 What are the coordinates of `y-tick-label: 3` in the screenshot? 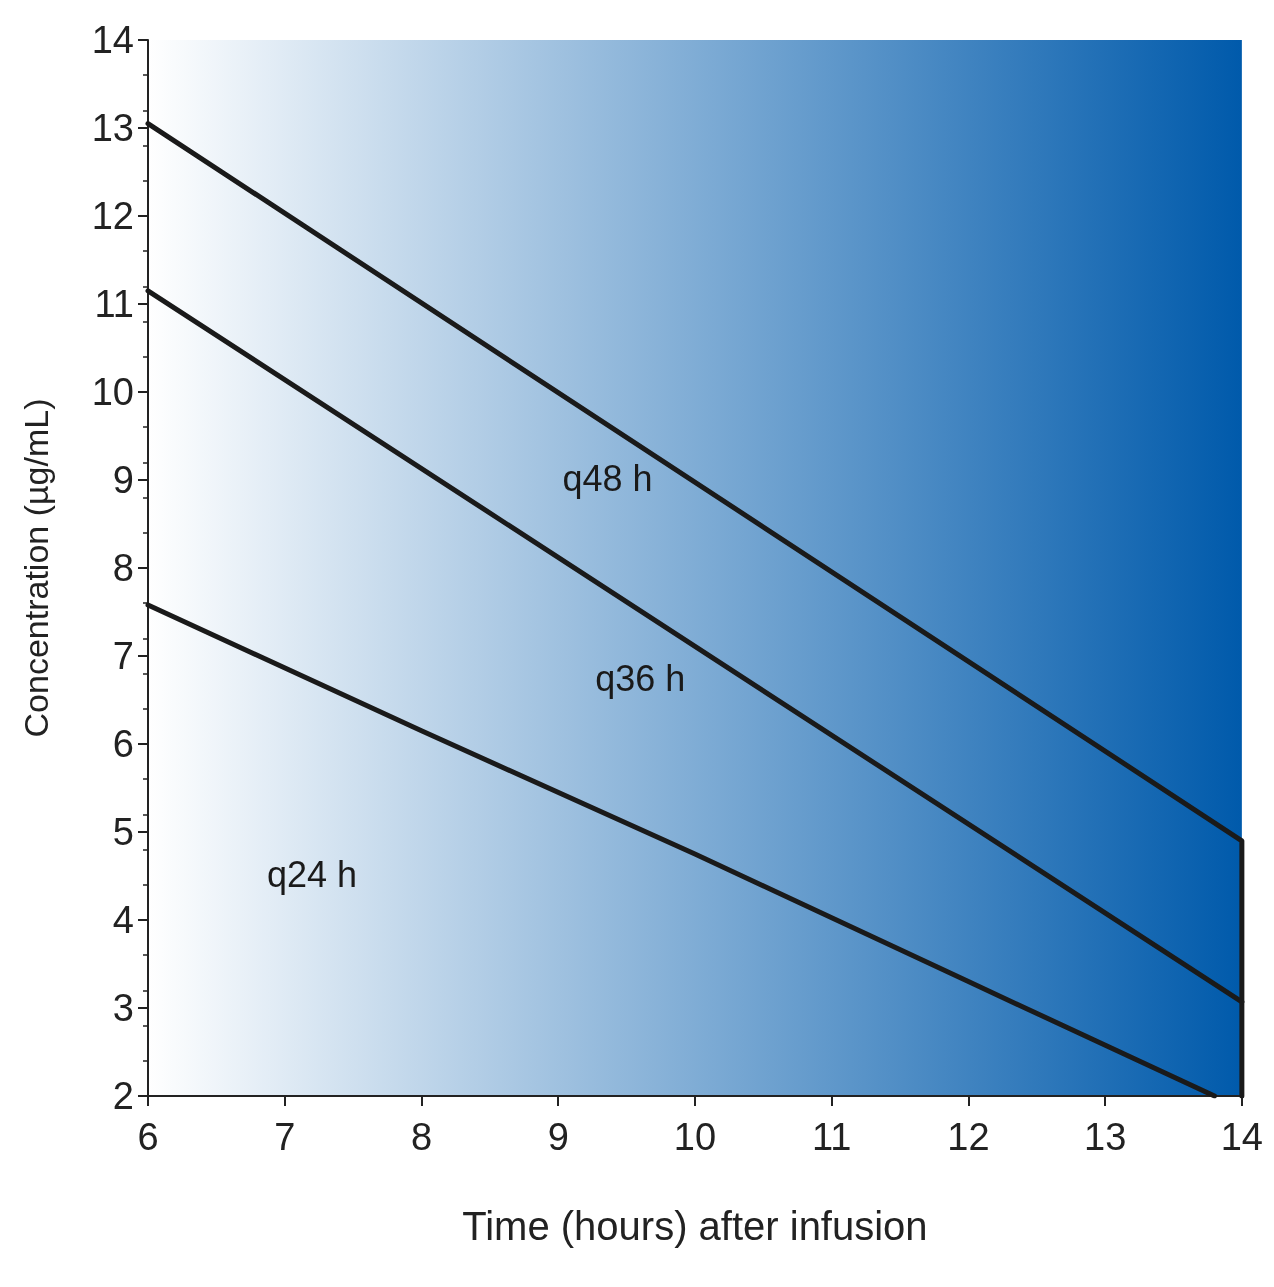 It's located at (123, 1008).